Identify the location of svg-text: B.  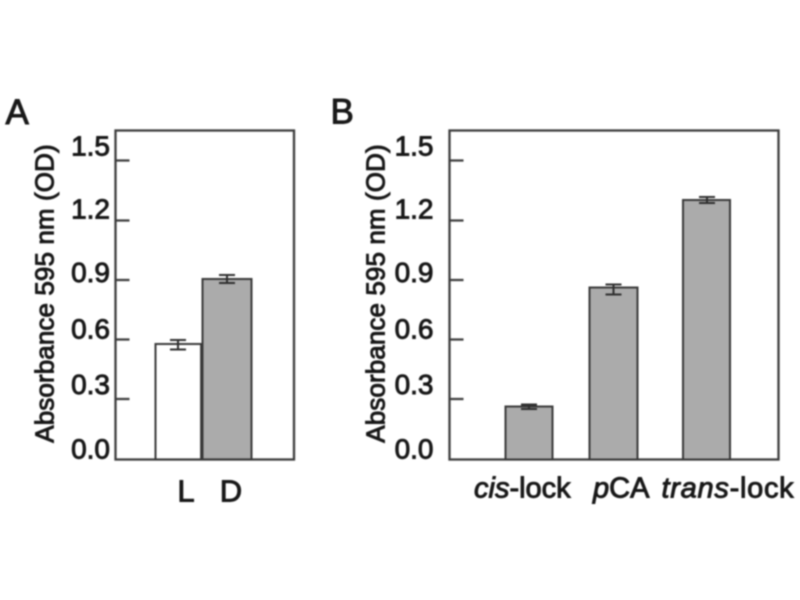
(342, 112).